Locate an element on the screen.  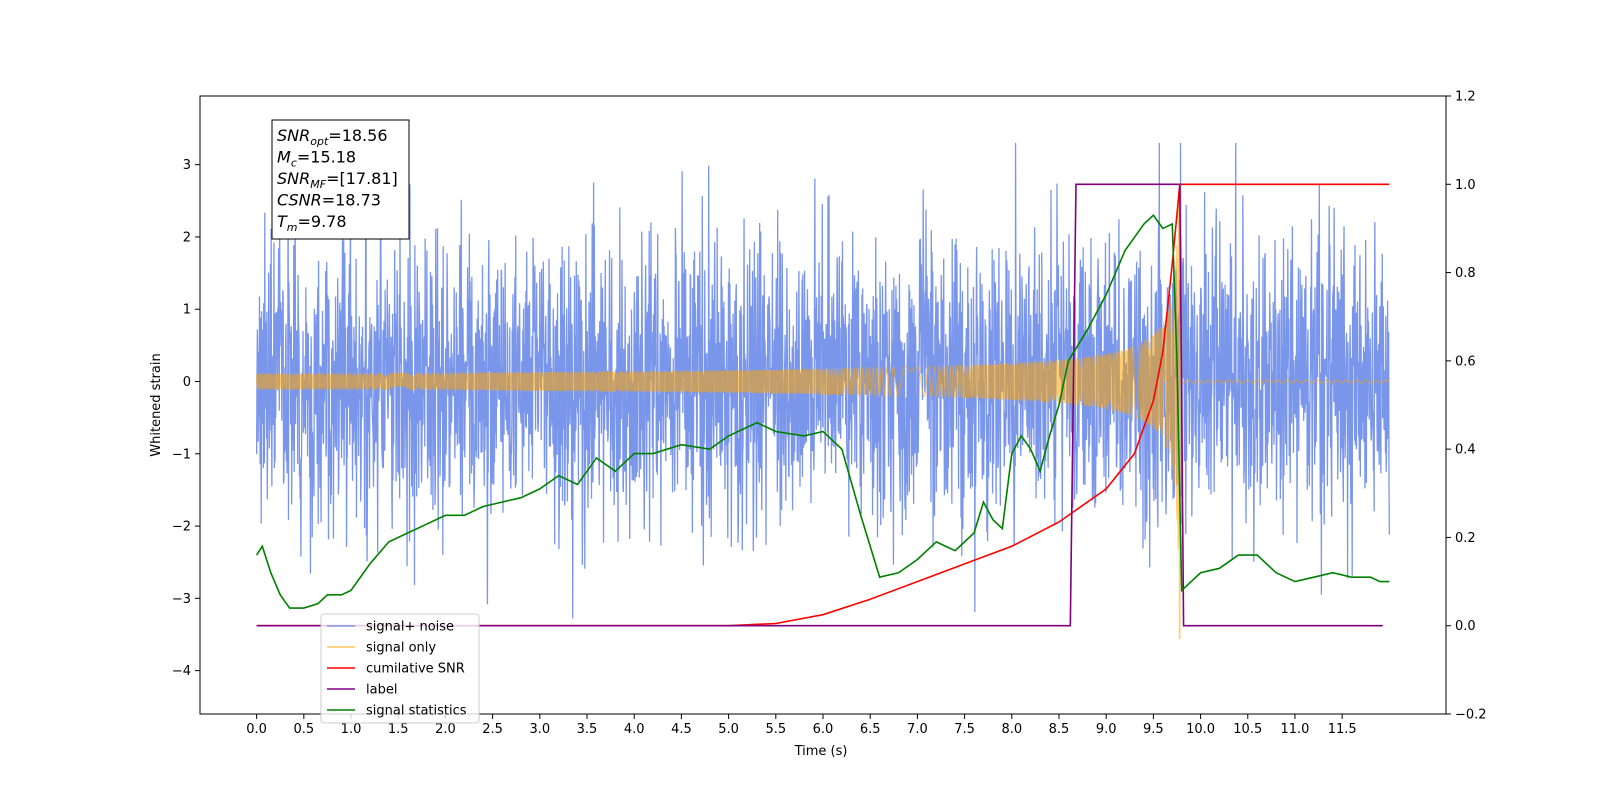
info-subscript: opt is located at coordinates (319, 141).